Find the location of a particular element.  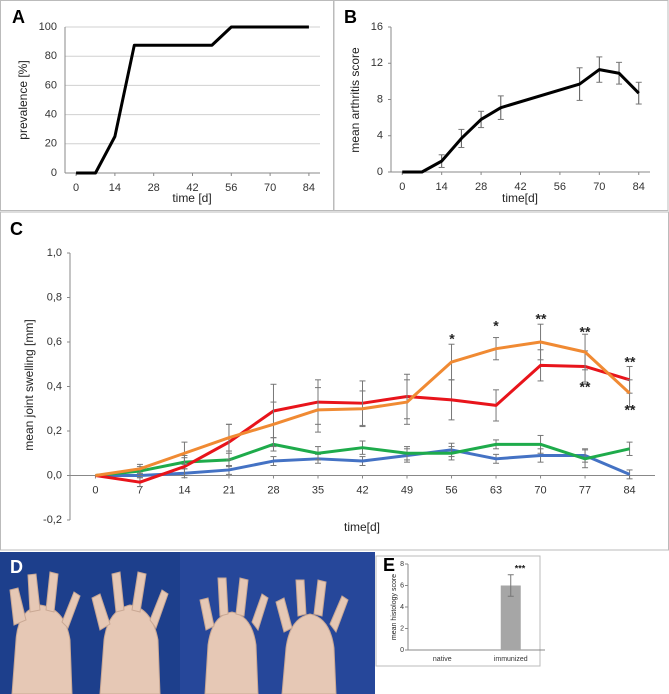

y-tick-label: 20 is located at coordinates (51, 144).